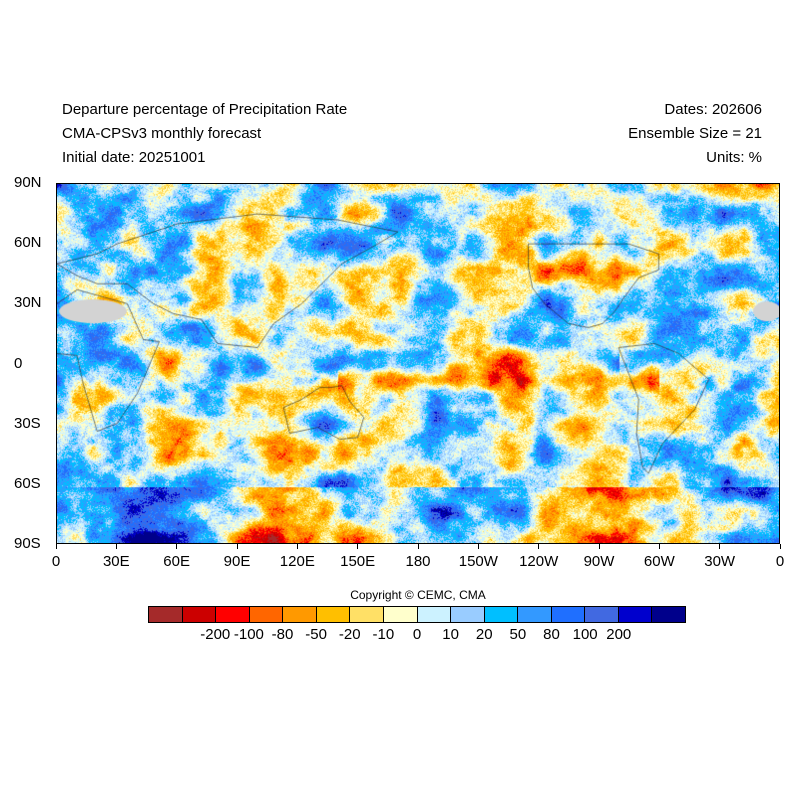  What do you see at coordinates (383, 634) in the screenshot?
I see `colorbar-label: -10` at bounding box center [383, 634].